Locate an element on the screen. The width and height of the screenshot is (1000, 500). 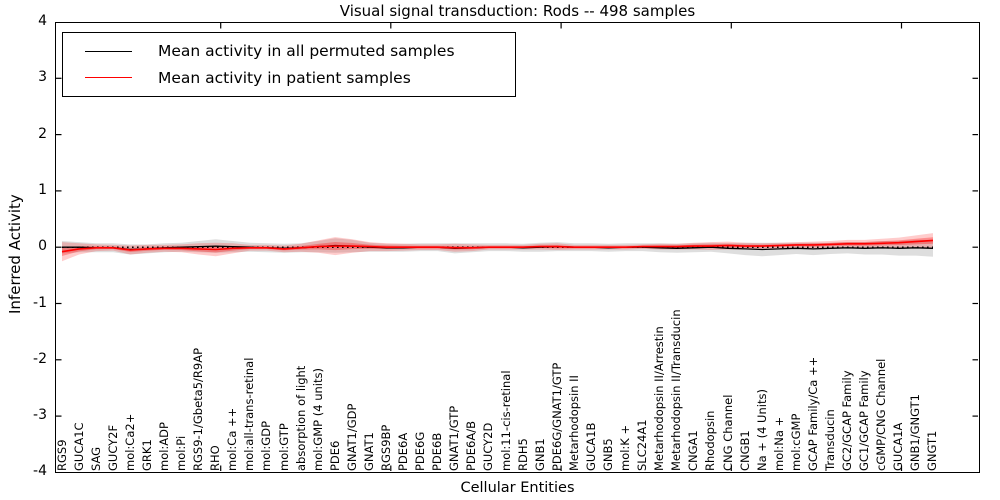
x-tick-label: GCAP Family/Ca ++ is located at coordinates (812, 413).